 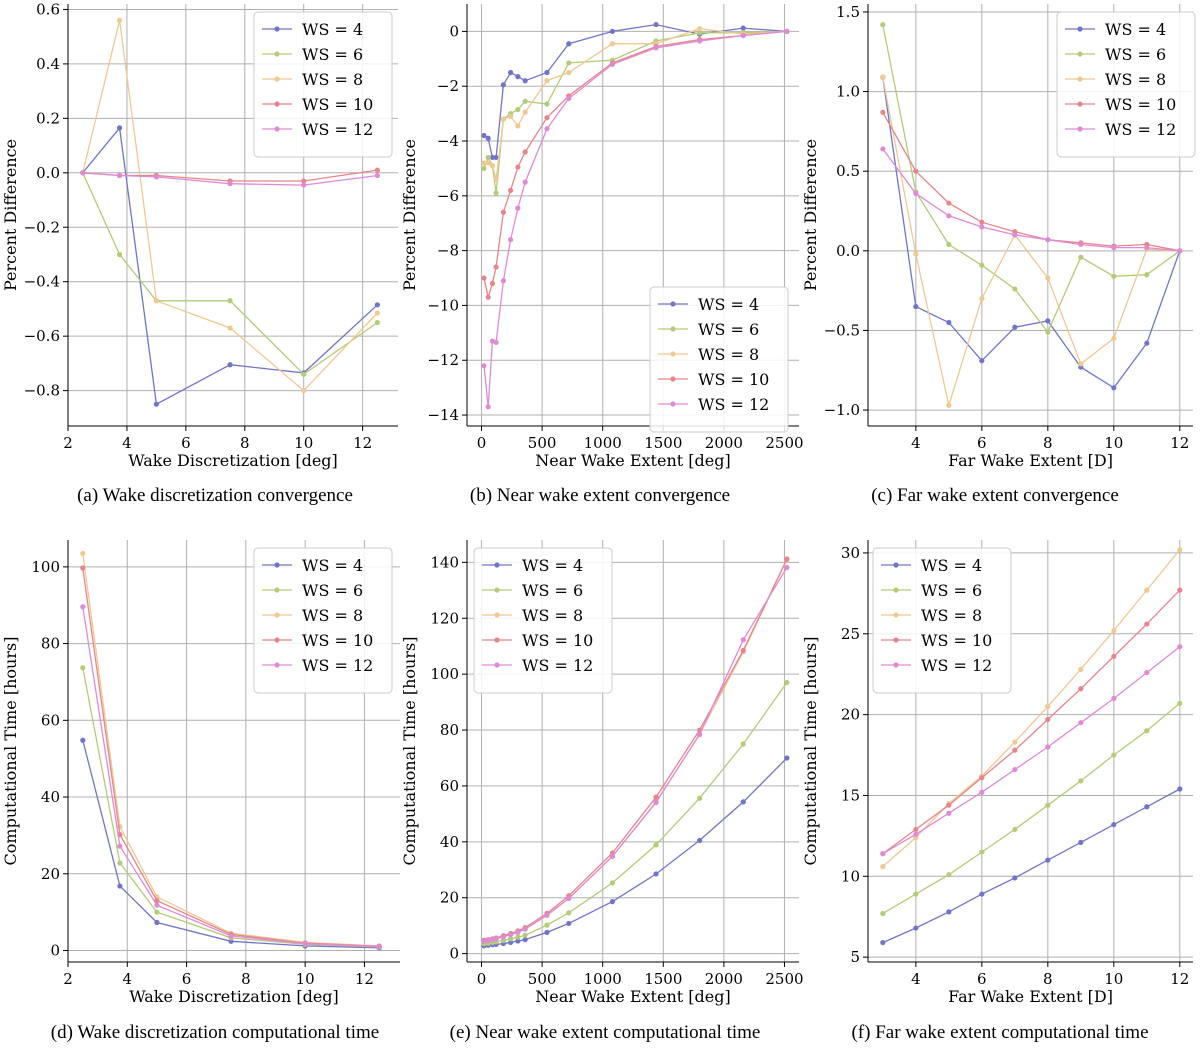 I want to click on y-tick-label: 1.0, so click(x=848, y=92).